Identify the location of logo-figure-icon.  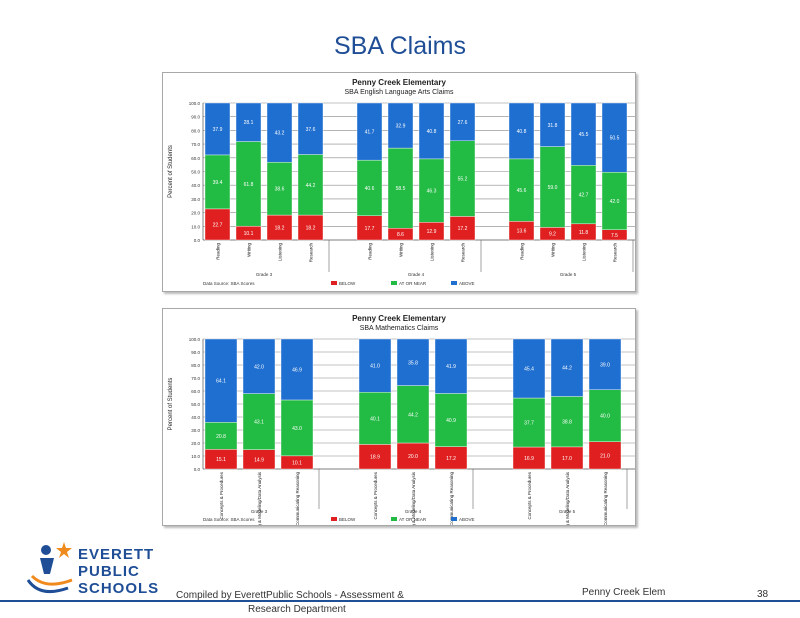
(49, 568).